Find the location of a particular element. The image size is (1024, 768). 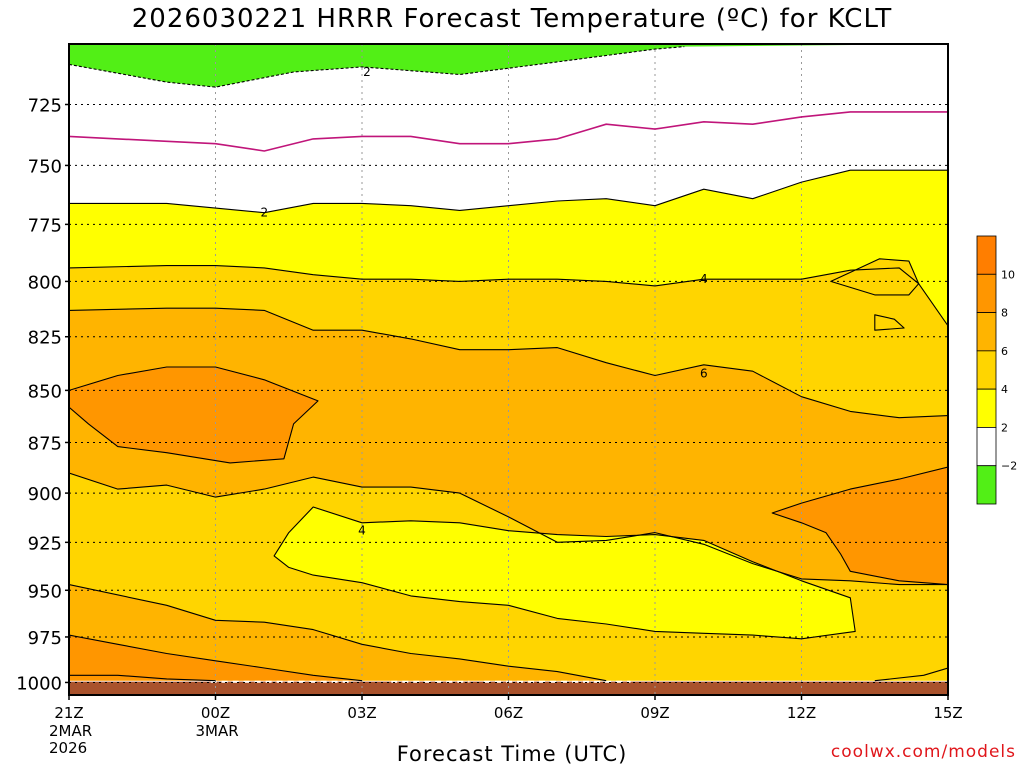

y-tick-label-950: 950 is located at coordinates (45, 591).